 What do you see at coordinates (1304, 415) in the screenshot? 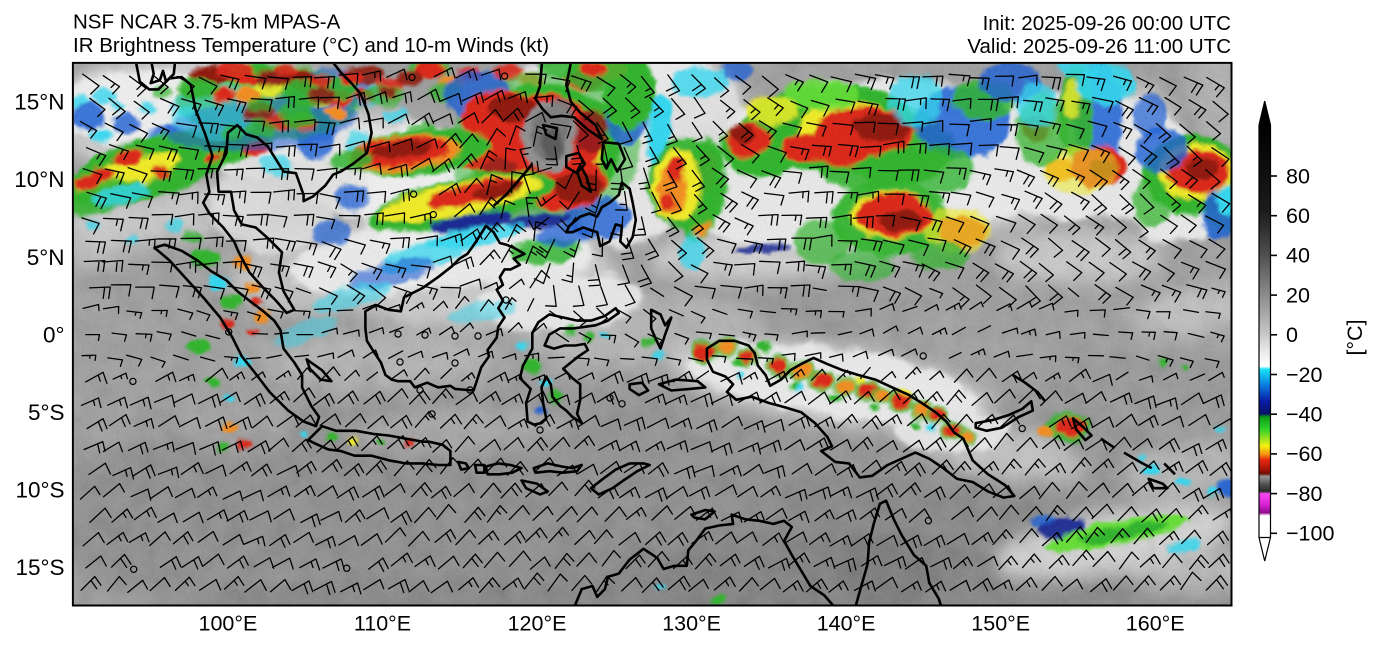
I see `svg-text: −40` at bounding box center [1304, 415].